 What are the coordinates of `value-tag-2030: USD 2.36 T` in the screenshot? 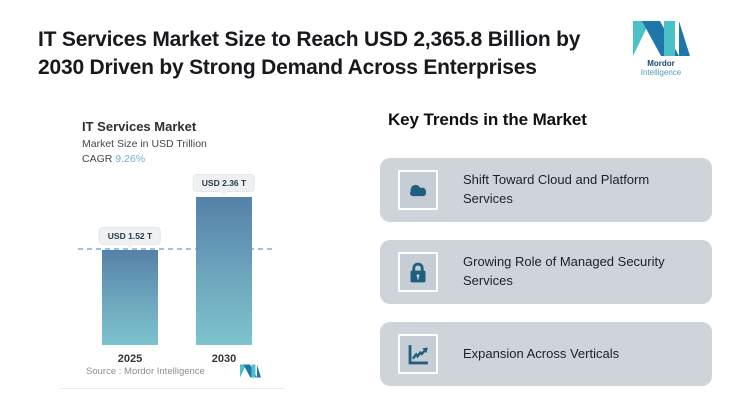 It's located at (224, 183).